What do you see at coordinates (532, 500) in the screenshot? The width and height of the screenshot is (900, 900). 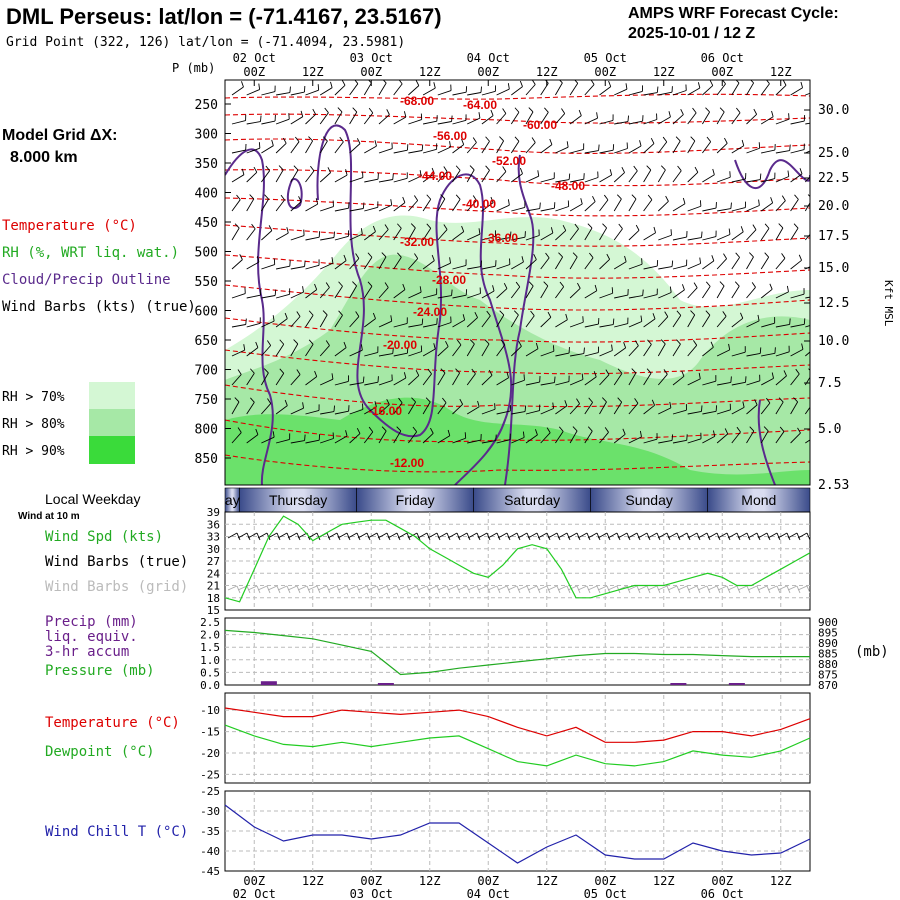 I see `weekday-segment` at bounding box center [532, 500].